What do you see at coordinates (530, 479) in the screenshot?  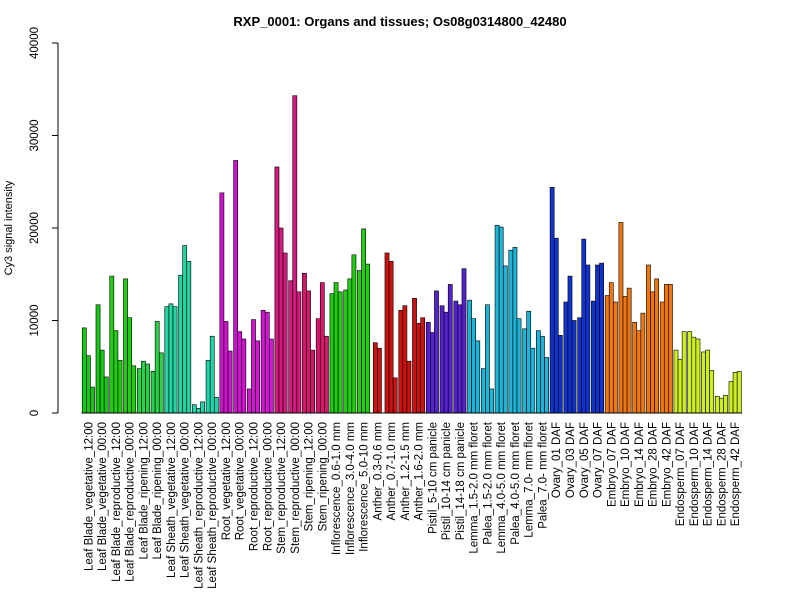 I see `x-tick-label: Lemma_7.0- mm floret` at bounding box center [530, 479].